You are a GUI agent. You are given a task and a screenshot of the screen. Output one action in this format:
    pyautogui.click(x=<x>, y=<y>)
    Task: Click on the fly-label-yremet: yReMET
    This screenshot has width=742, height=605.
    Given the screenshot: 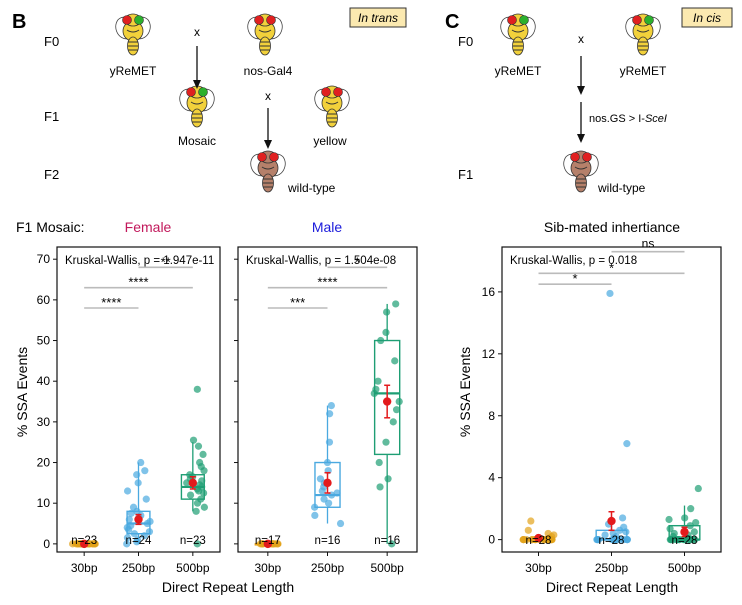 What is the action you would take?
    pyautogui.click(x=133, y=71)
    